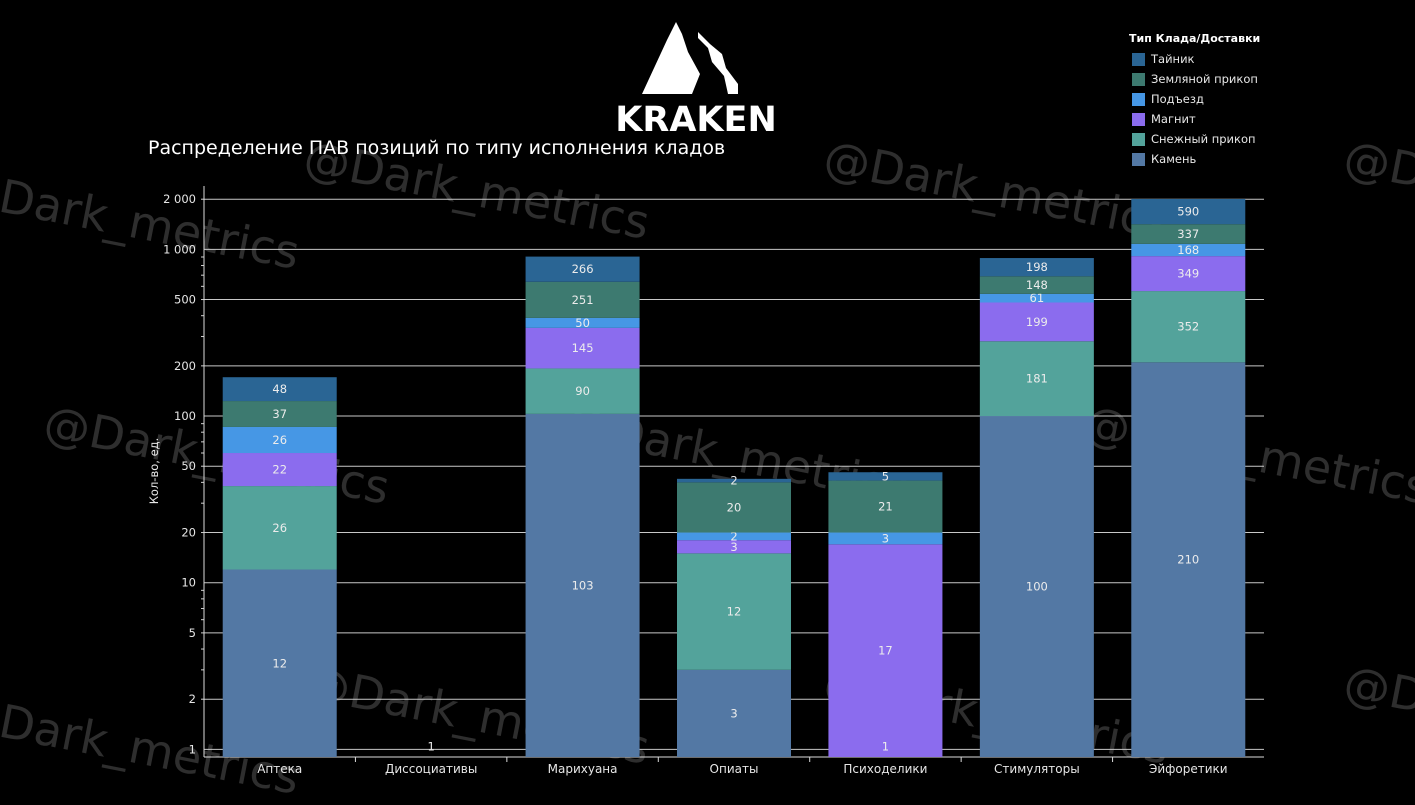 This screenshot has width=1415, height=805. I want to click on legend-label: Снежный прикоп, so click(1203, 139).